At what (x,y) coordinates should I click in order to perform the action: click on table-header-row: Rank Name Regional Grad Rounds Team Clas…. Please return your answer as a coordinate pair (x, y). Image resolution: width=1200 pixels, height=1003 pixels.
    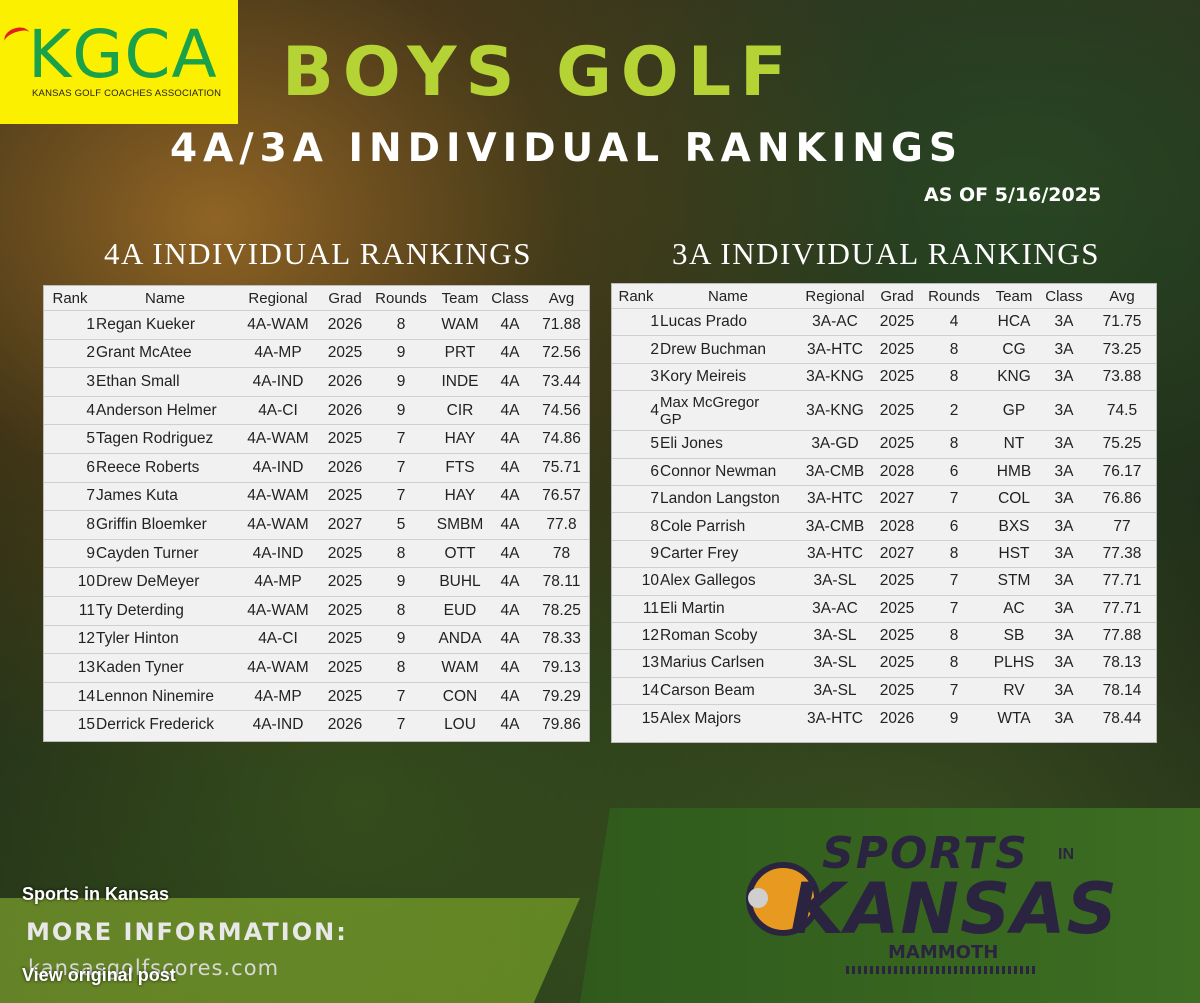
    Looking at the image, I should click on (884, 296).